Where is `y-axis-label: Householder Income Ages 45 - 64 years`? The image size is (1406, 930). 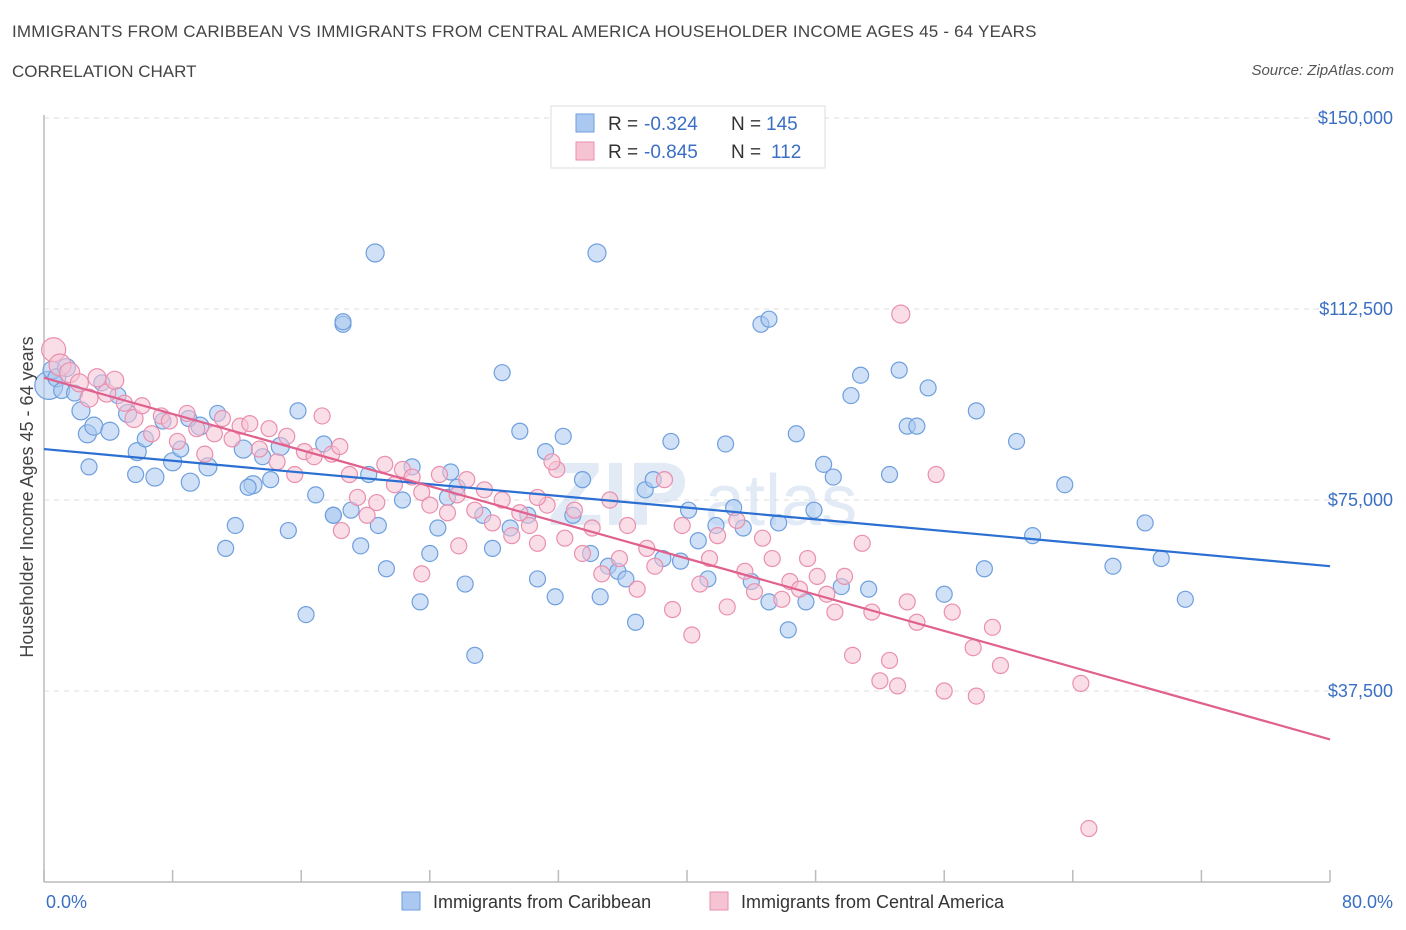 y-axis-label: Householder Income Ages 45 - 64 years is located at coordinates (27, 496).